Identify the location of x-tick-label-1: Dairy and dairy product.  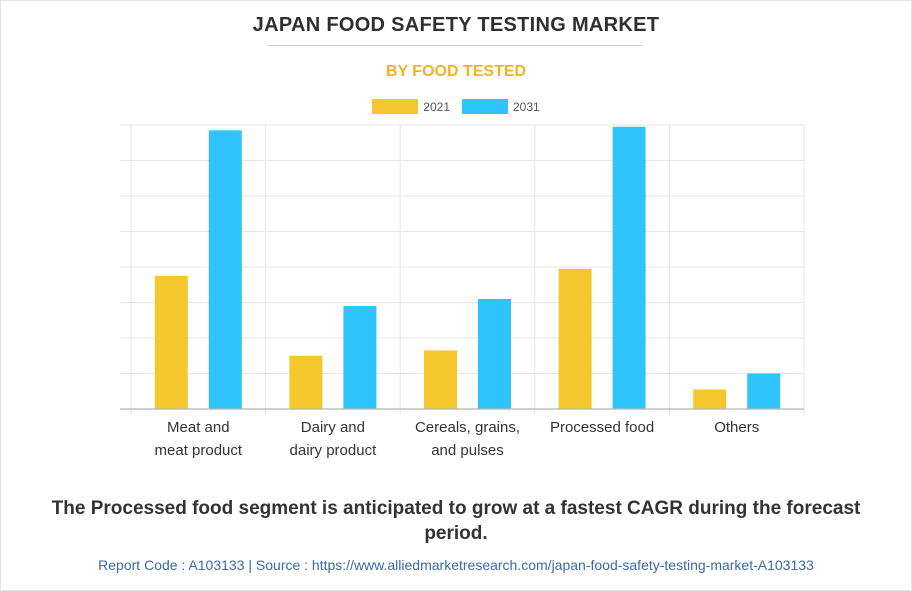
(334, 439).